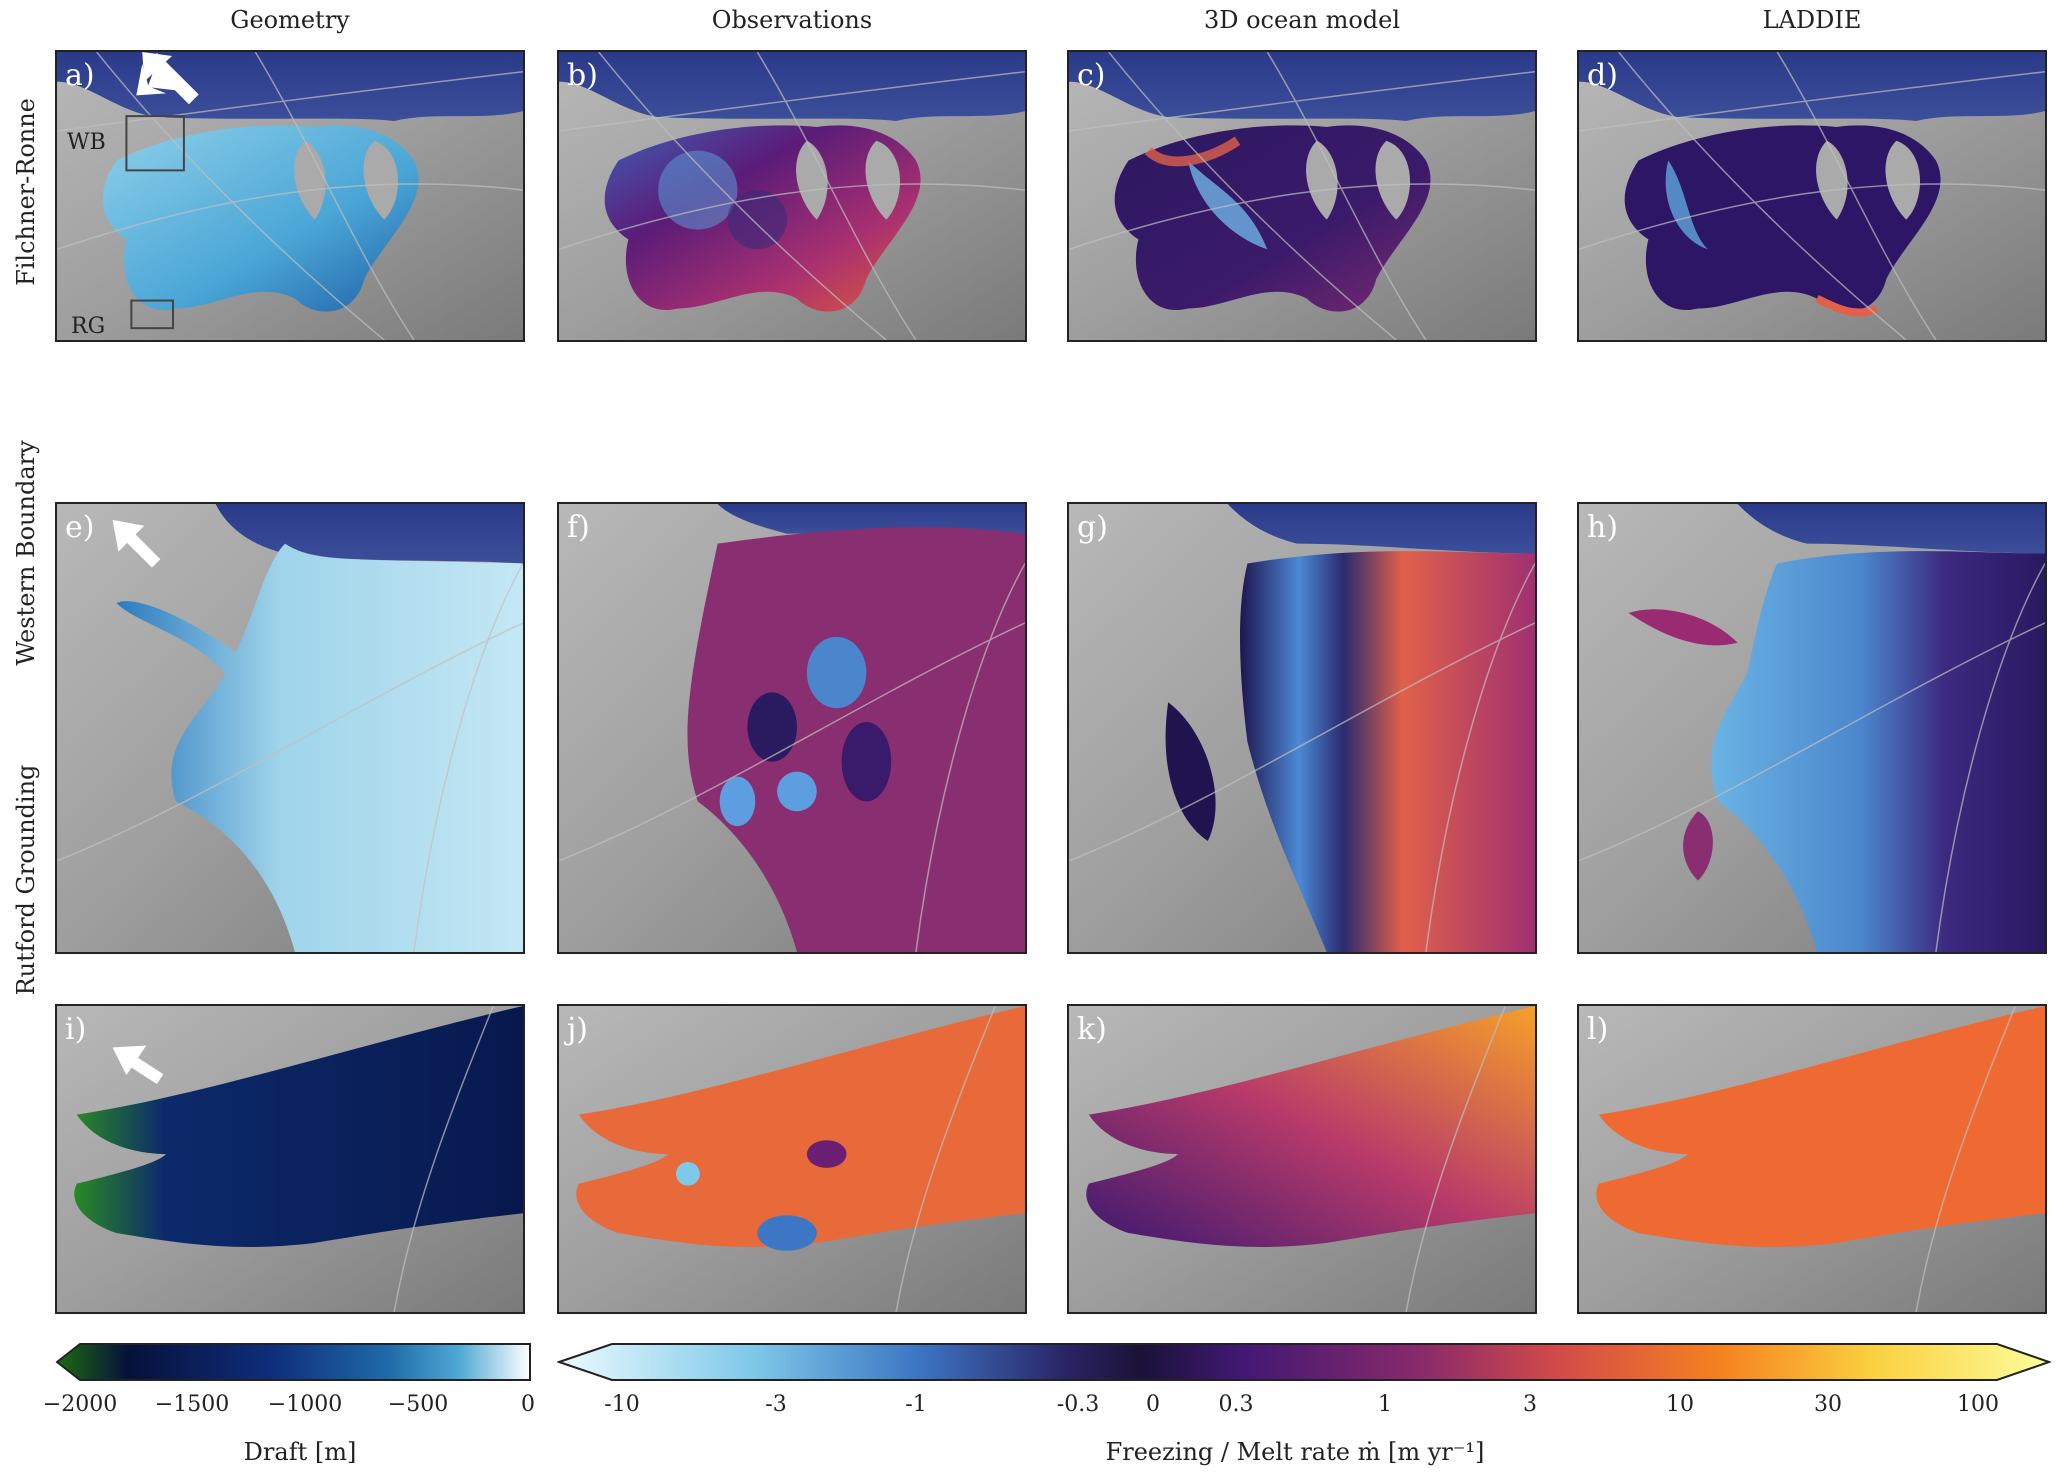 This screenshot has width=2067, height=1484. Describe the element at coordinates (293, 1362) in the screenshot. I see `colorbar-draft` at that location.